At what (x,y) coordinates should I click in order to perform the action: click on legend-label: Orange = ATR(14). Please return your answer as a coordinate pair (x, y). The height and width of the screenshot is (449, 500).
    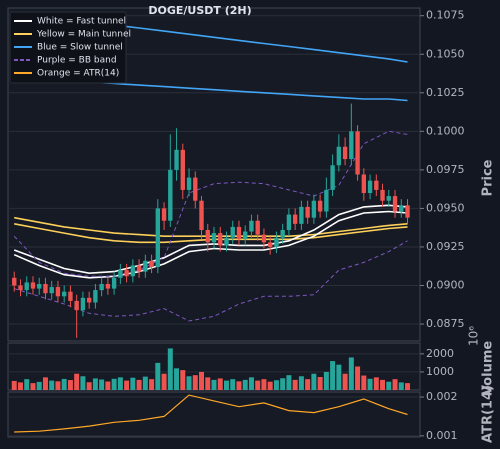
    Looking at the image, I should click on (78, 74).